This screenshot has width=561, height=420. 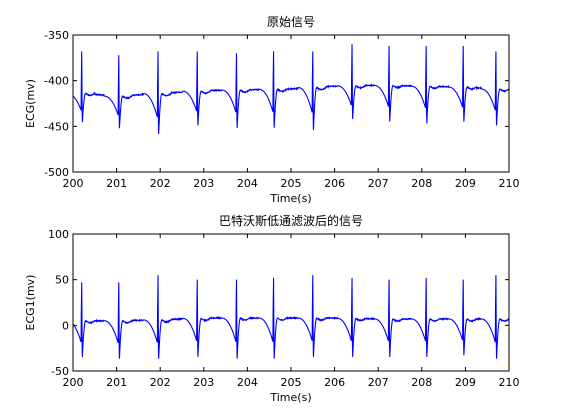 What do you see at coordinates (30, 303) in the screenshot?
I see `y-axis-label: ECG1(mv)` at bounding box center [30, 303].